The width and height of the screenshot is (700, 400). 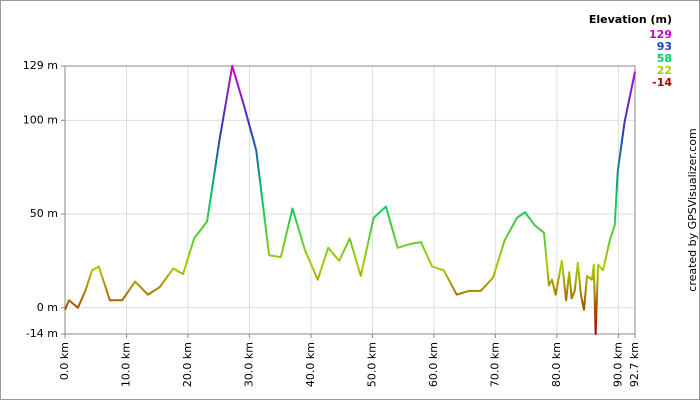 I want to click on legend-value: 129, so click(x=660, y=34).